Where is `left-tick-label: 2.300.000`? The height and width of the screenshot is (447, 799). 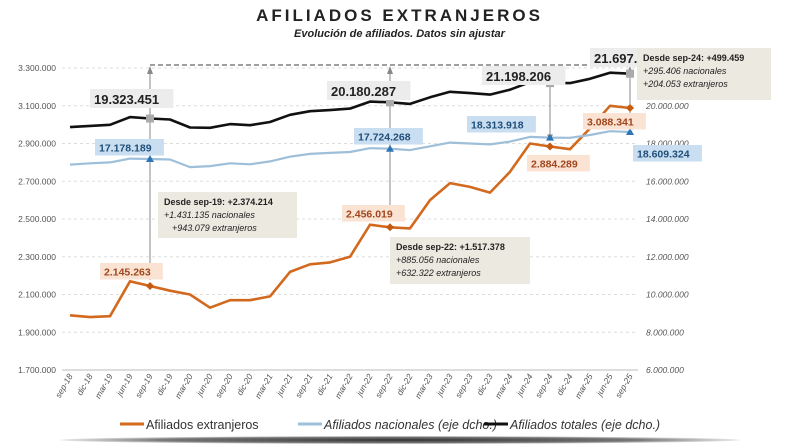 left-tick-label: 2.300.000 is located at coordinates (37, 257).